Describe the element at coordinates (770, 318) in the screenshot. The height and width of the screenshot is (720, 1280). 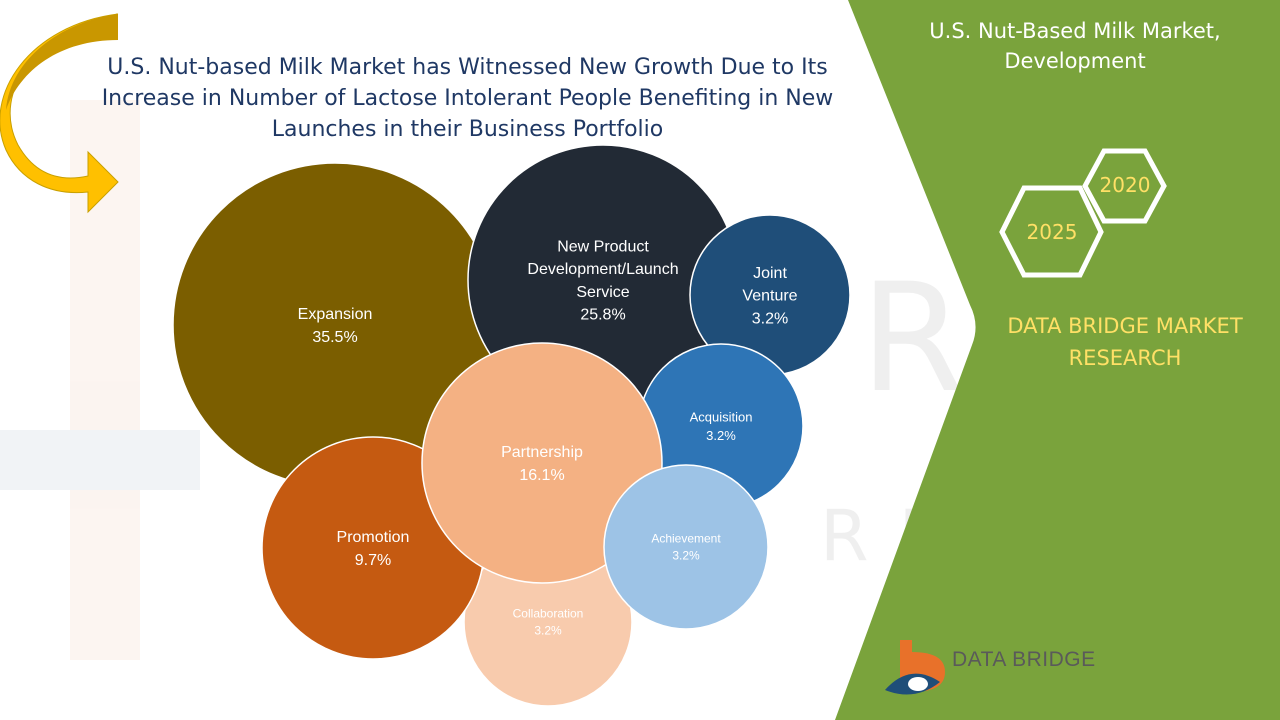
I see `bubble-value-joint-venture: 3.2%` at that location.